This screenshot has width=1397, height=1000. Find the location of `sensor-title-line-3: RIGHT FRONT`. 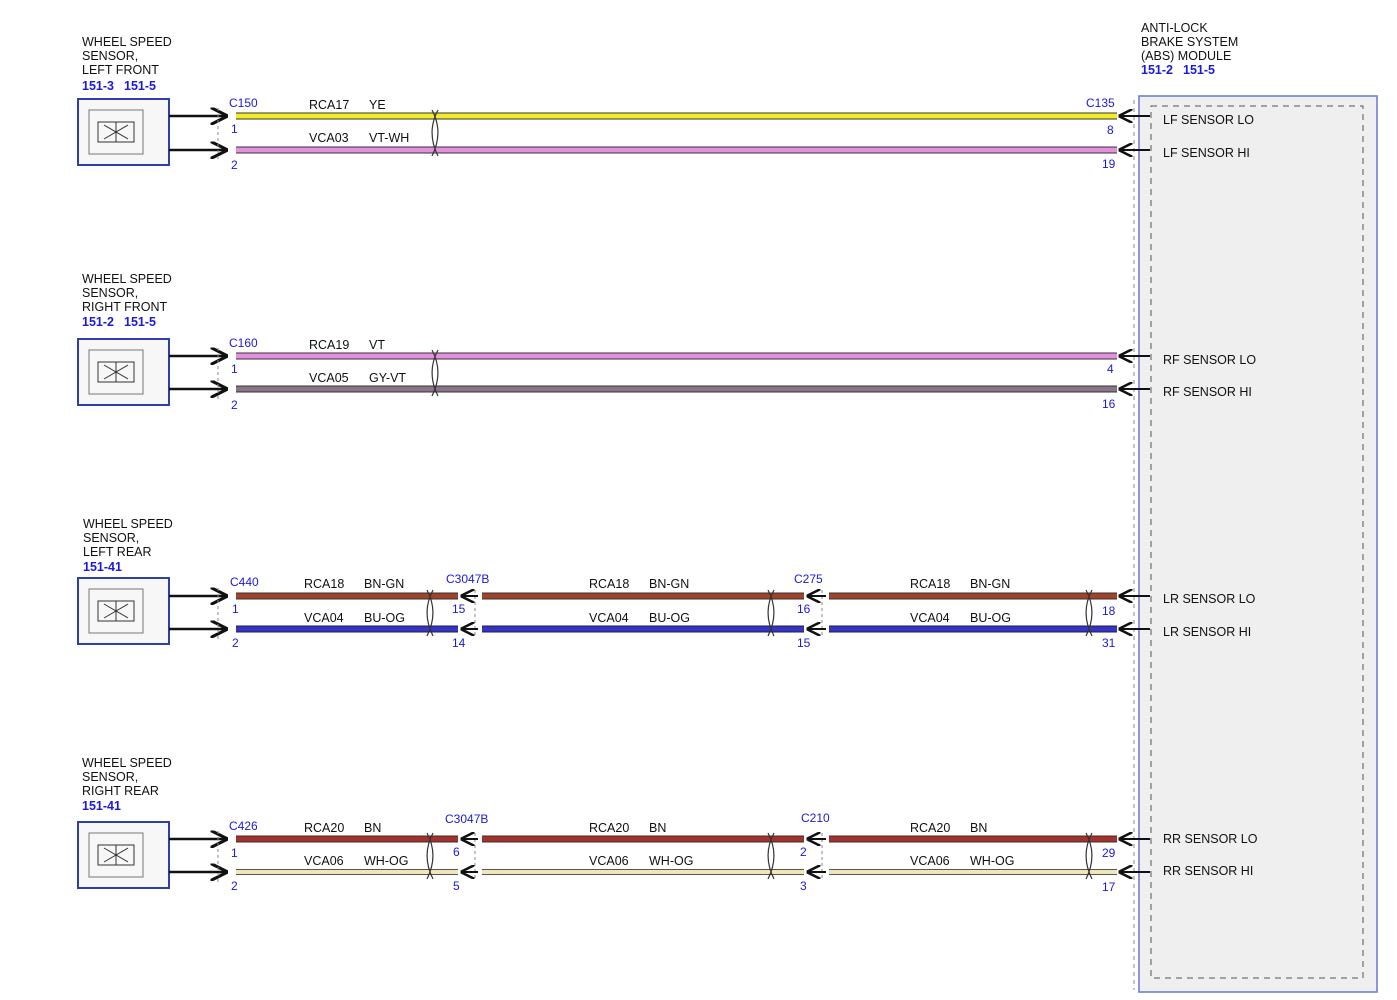

sensor-title-line-3: RIGHT FRONT is located at coordinates (125, 307).